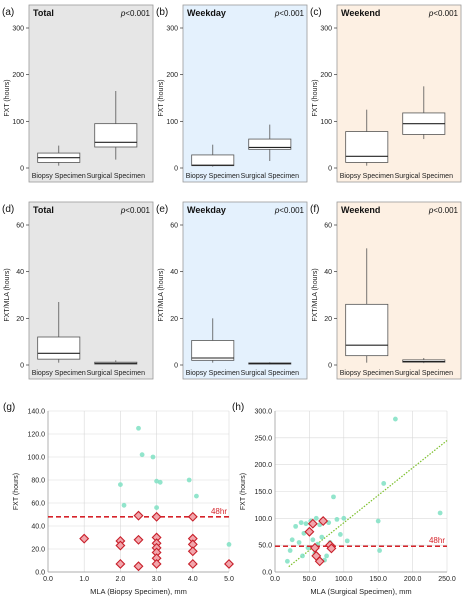  I want to click on panel-label: (h), so click(238, 407).